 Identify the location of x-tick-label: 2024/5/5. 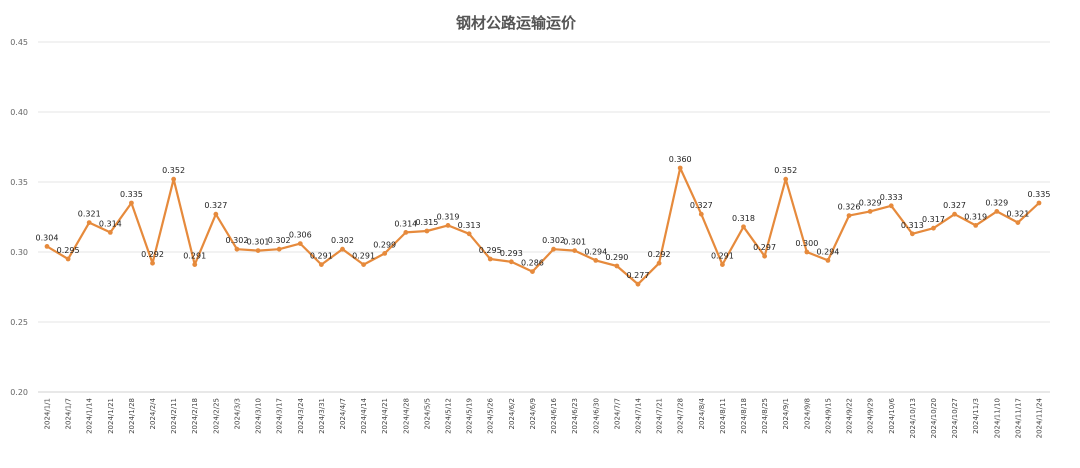
(427, 413).